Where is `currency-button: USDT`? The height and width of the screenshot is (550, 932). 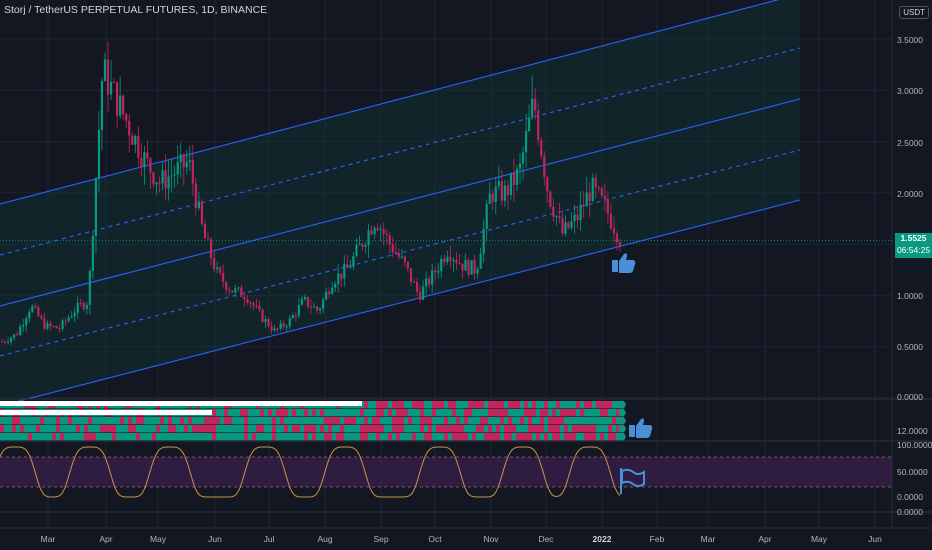
currency-button: USDT is located at coordinates (914, 12).